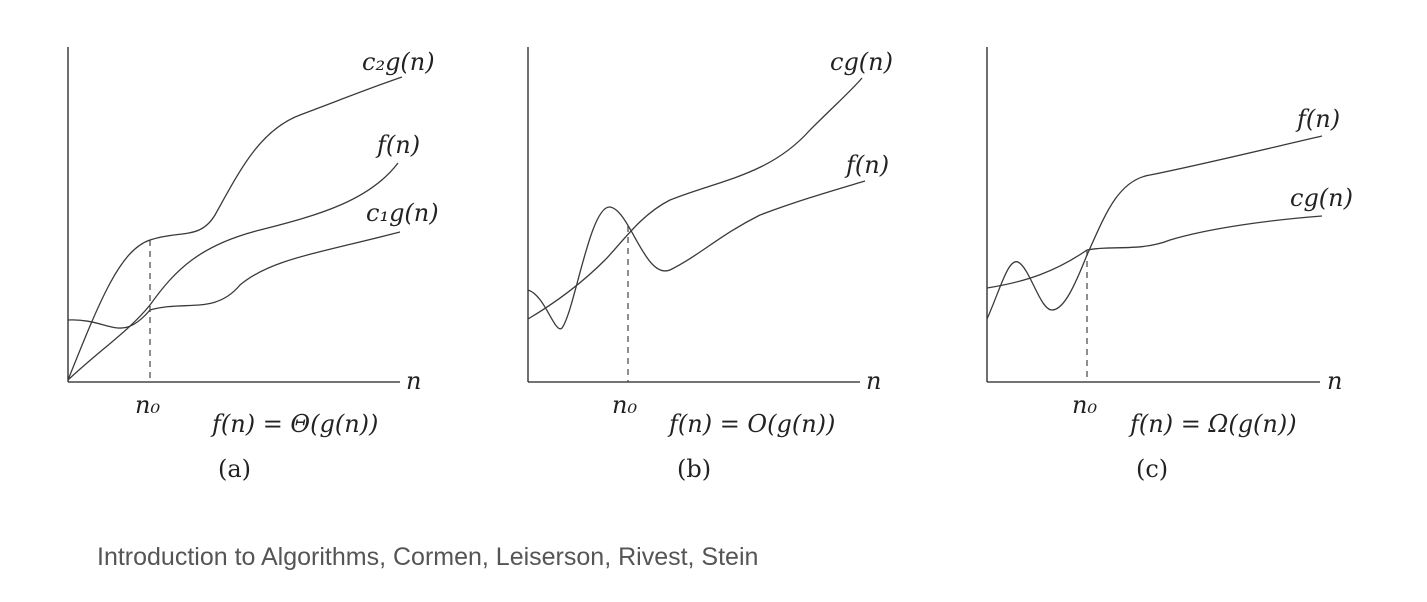 This screenshot has height=602, width=1427. What do you see at coordinates (1321, 198) in the screenshot?
I see `panel-c-curve-label-2: cg(n)` at bounding box center [1321, 198].